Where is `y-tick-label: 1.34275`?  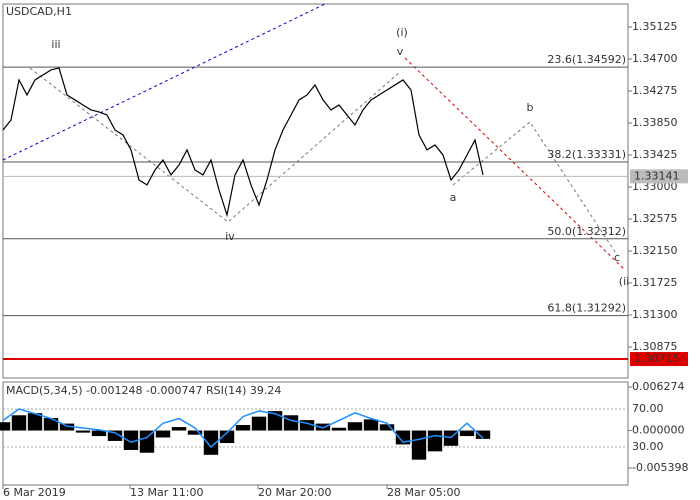
y-tick-label: 1.34275 is located at coordinates (655, 90).